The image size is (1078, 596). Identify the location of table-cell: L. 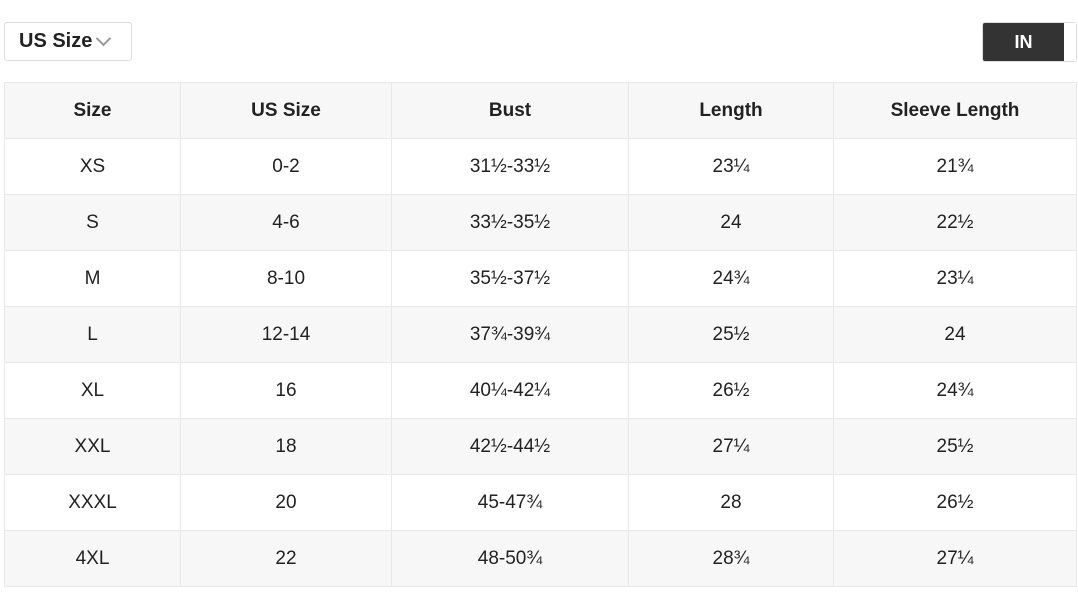
(92, 334).